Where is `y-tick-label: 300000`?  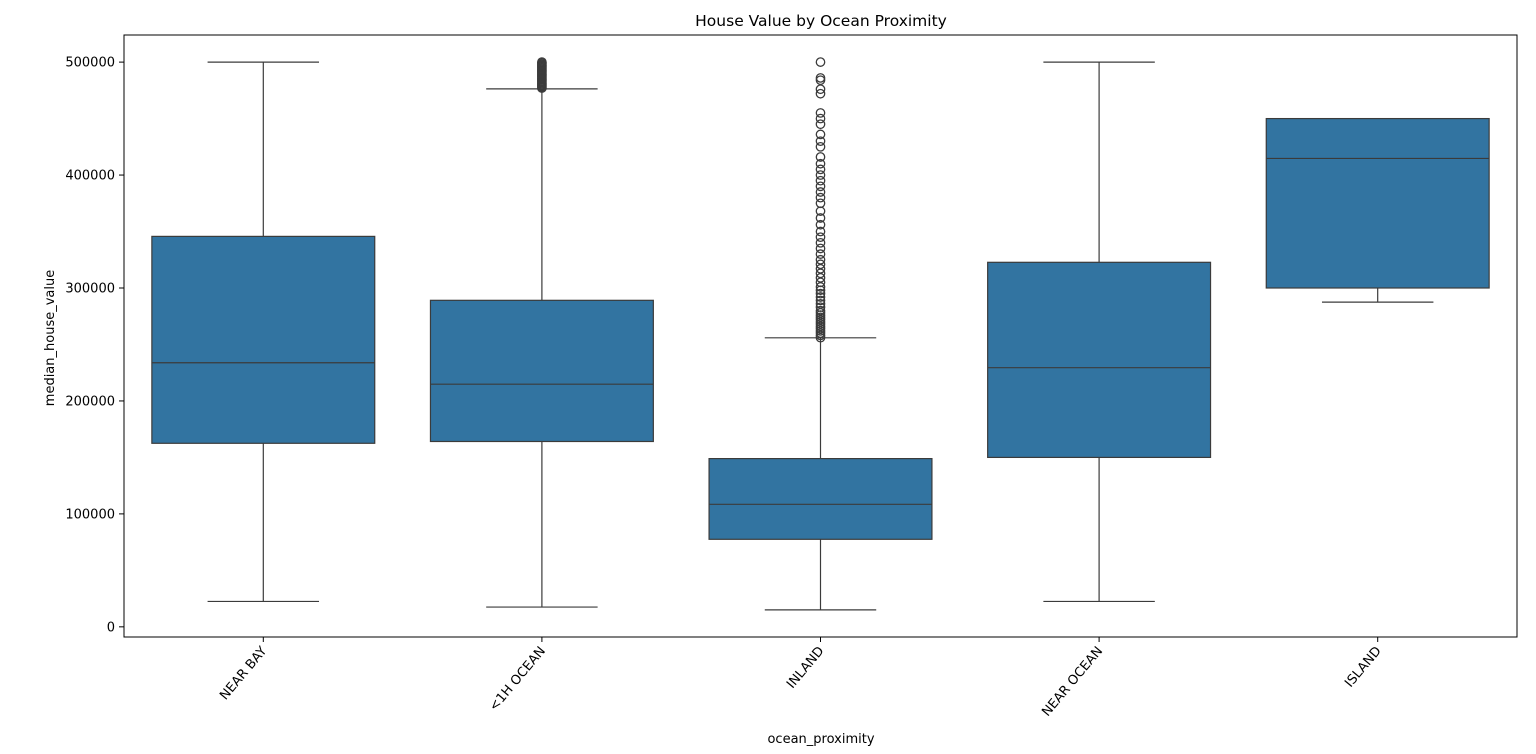
y-tick-label: 300000 is located at coordinates (90, 288).